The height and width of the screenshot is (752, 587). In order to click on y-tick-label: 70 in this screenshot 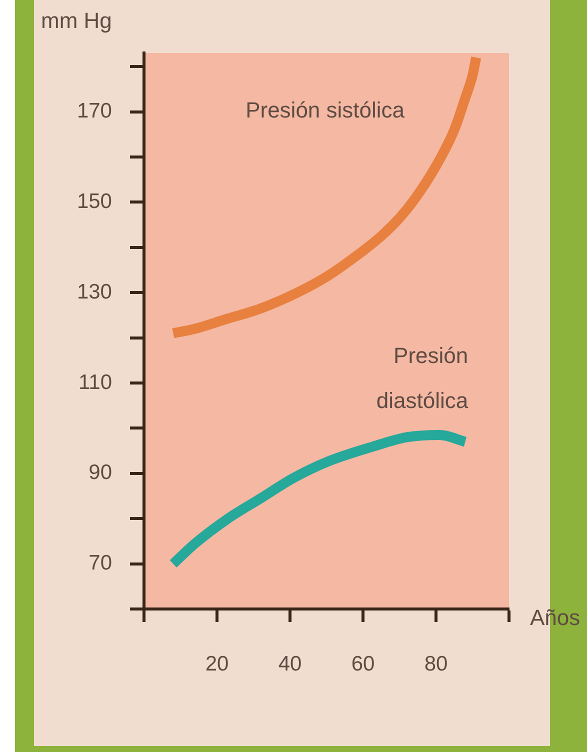, I will do `click(100, 563)`.